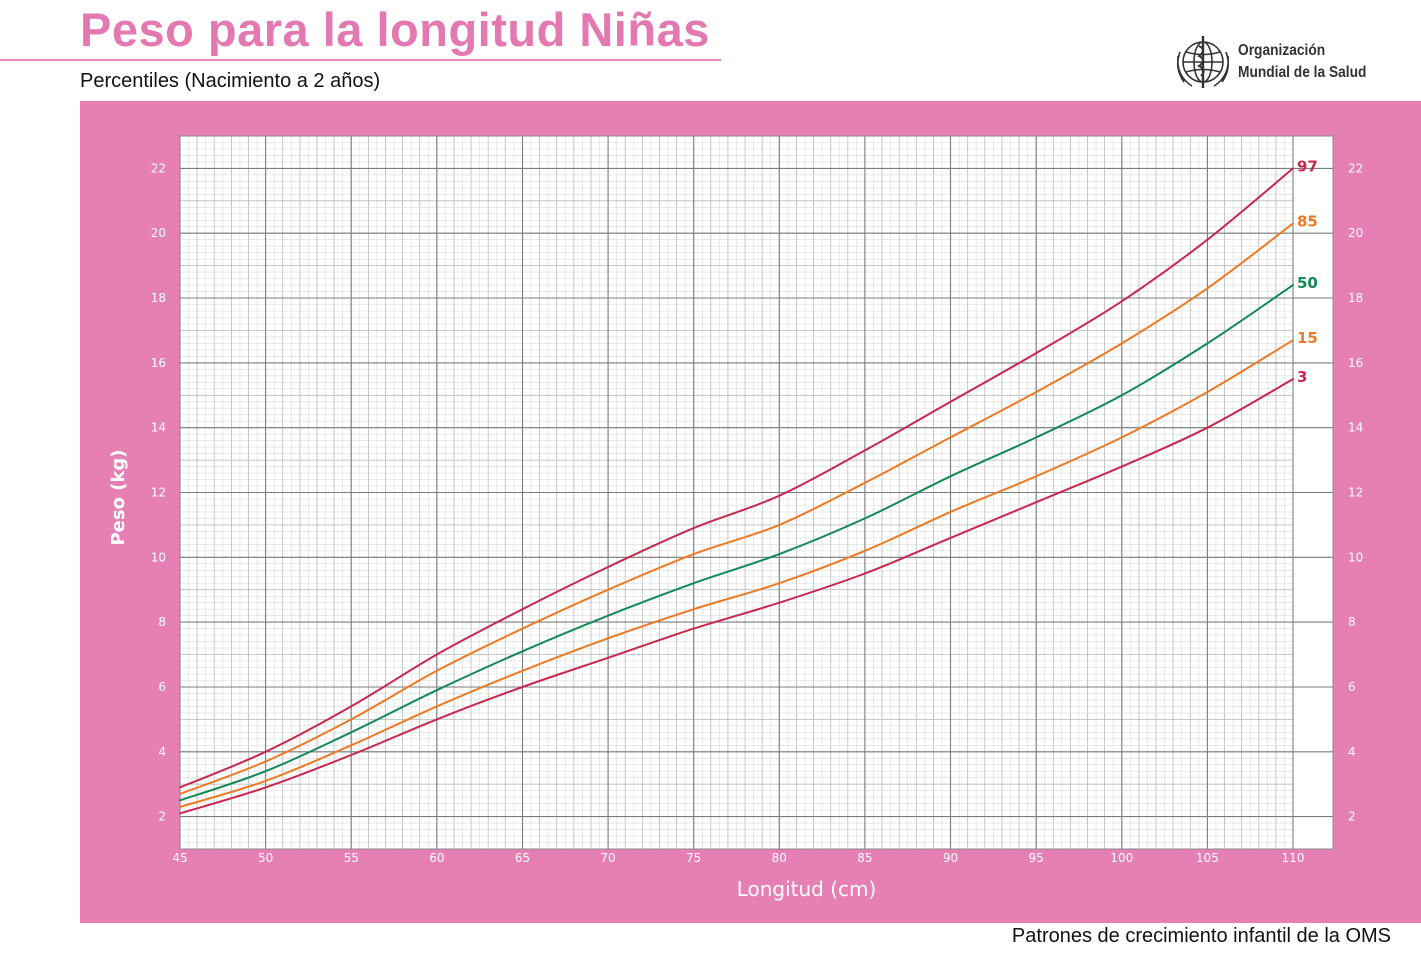  What do you see at coordinates (1302, 377) in the screenshot?
I see `series-label-p3: 3` at bounding box center [1302, 377].